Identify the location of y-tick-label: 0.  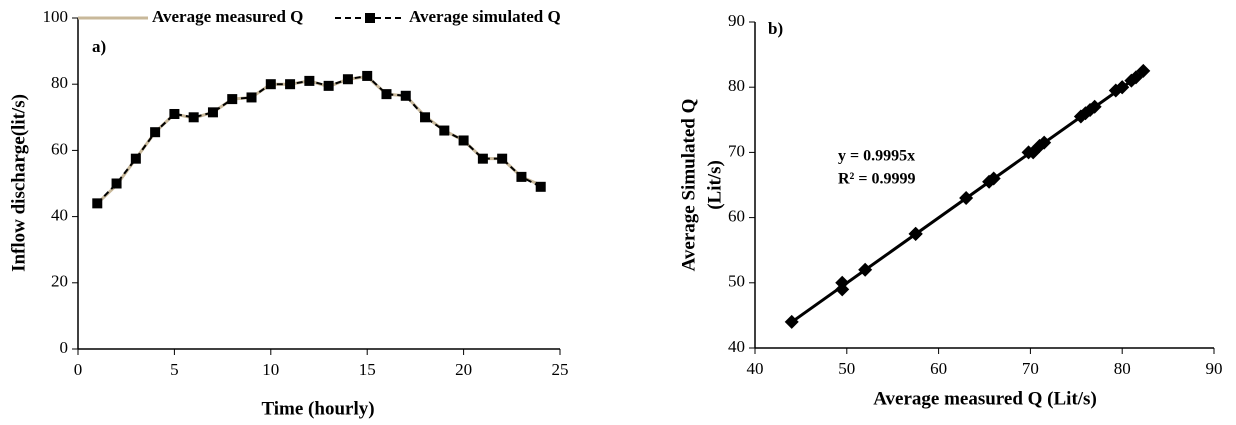
(64, 347).